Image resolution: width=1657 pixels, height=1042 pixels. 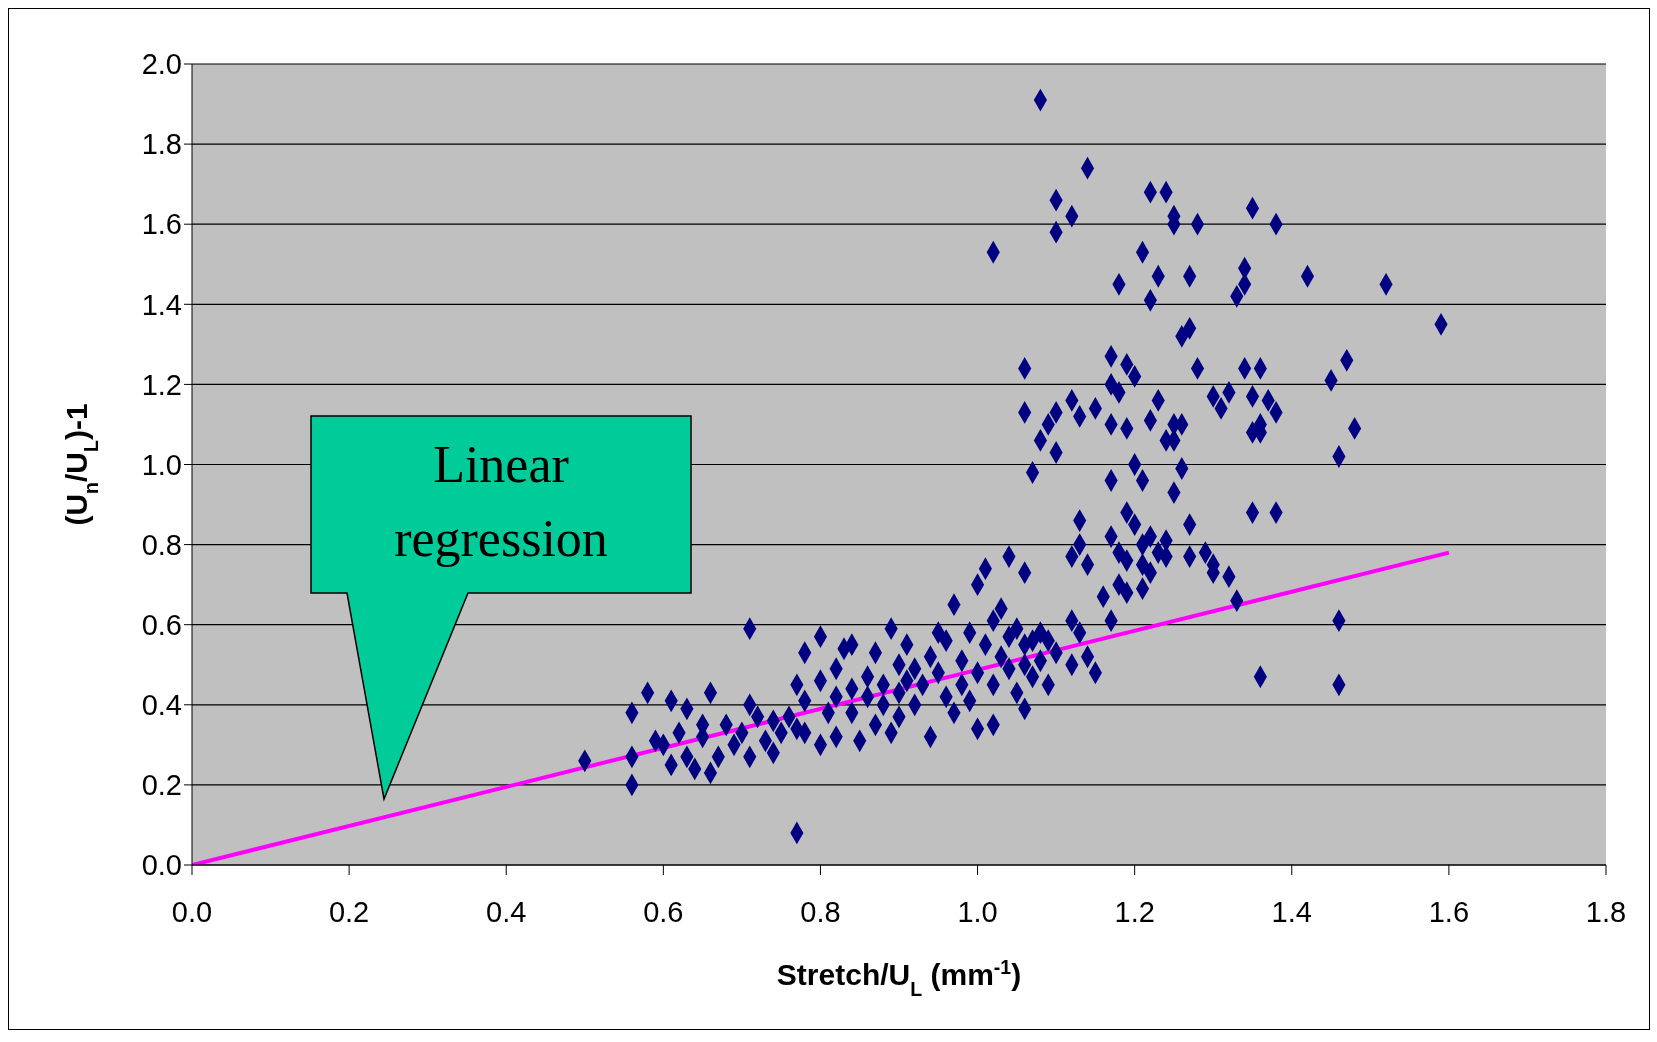 What do you see at coordinates (161, 785) in the screenshot?
I see `y-tick-label: 0.2` at bounding box center [161, 785].